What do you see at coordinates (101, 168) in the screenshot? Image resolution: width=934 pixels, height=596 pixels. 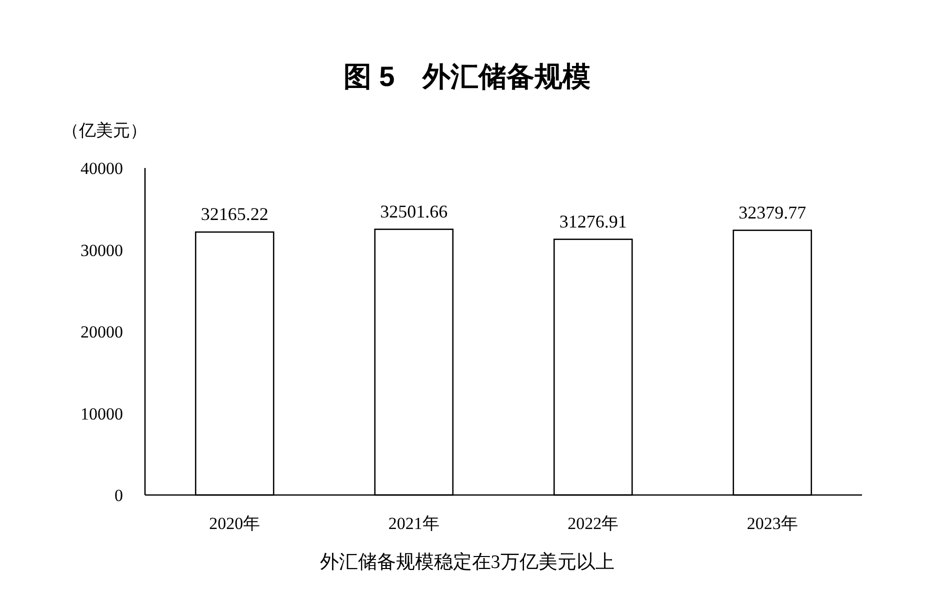 I see `y-tick-label: 40000` at bounding box center [101, 168].